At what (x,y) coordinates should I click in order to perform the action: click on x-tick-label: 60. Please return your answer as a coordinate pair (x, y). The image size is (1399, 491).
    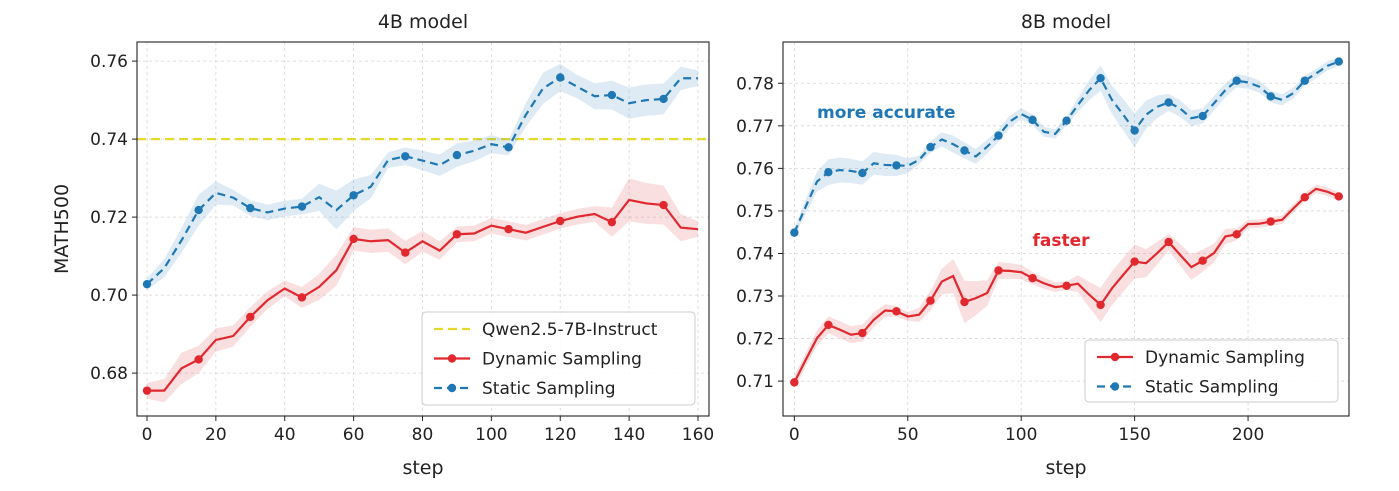
    Looking at the image, I should click on (354, 435).